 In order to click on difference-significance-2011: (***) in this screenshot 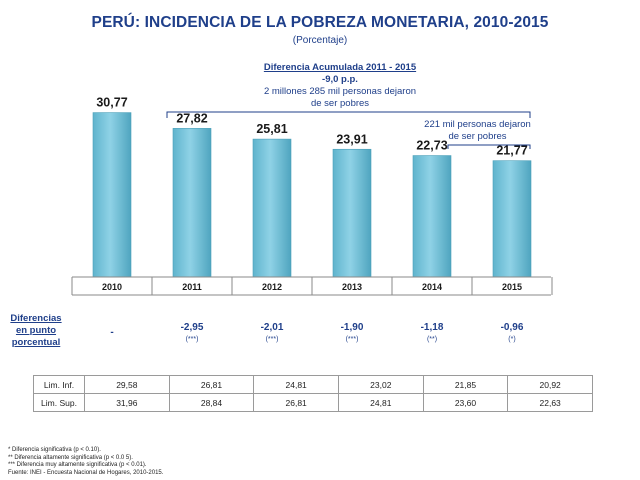, I will do `click(192, 339)`.